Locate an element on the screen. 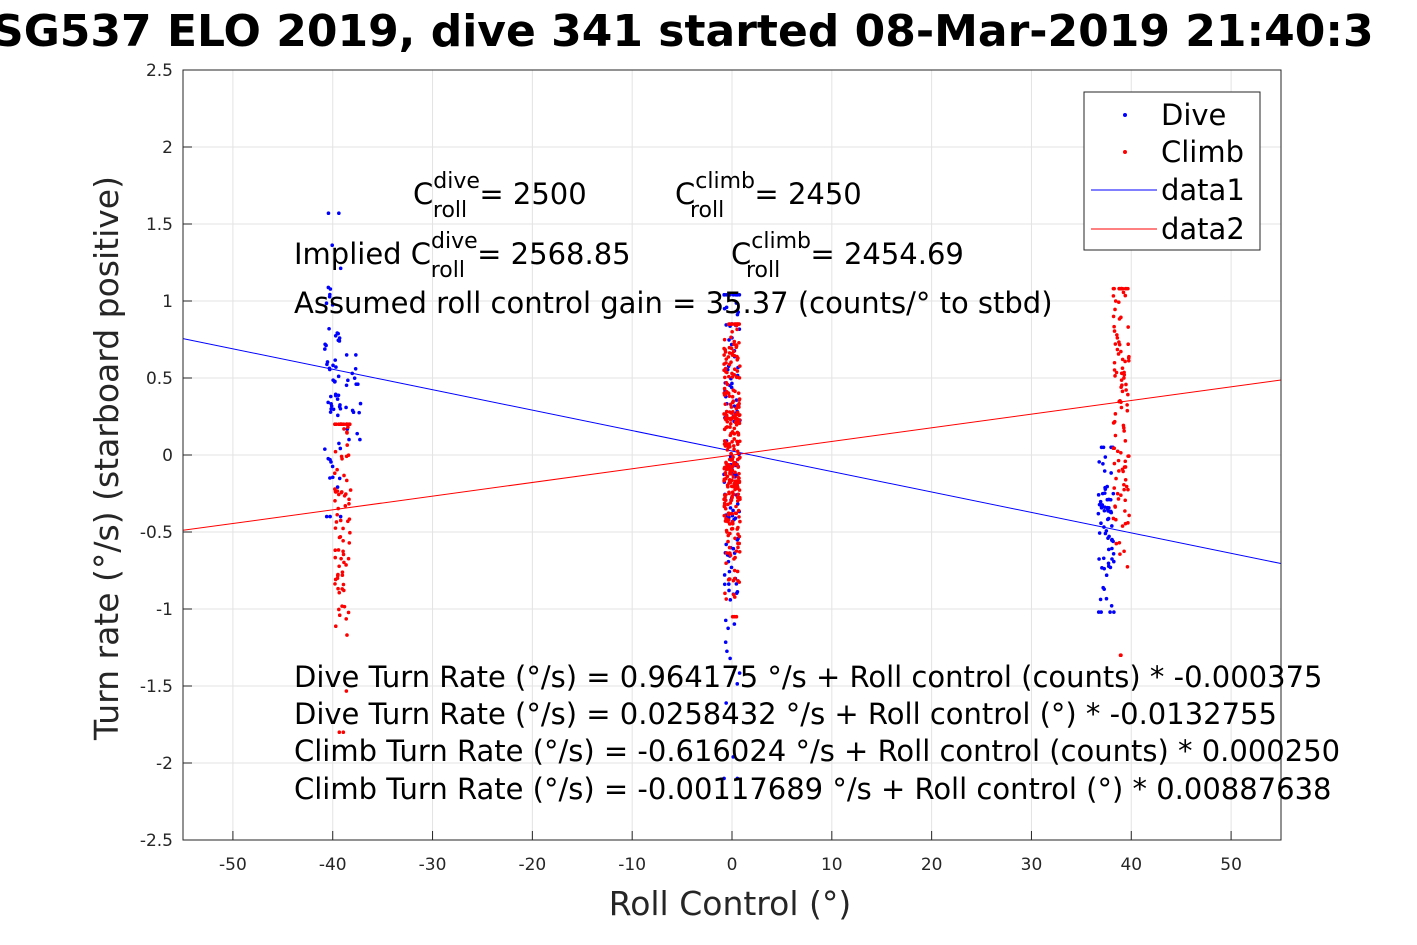 This screenshot has width=1417, height=945. y-axis-label: Turn rate (°/s) (starboard positive) is located at coordinates (106, 458).